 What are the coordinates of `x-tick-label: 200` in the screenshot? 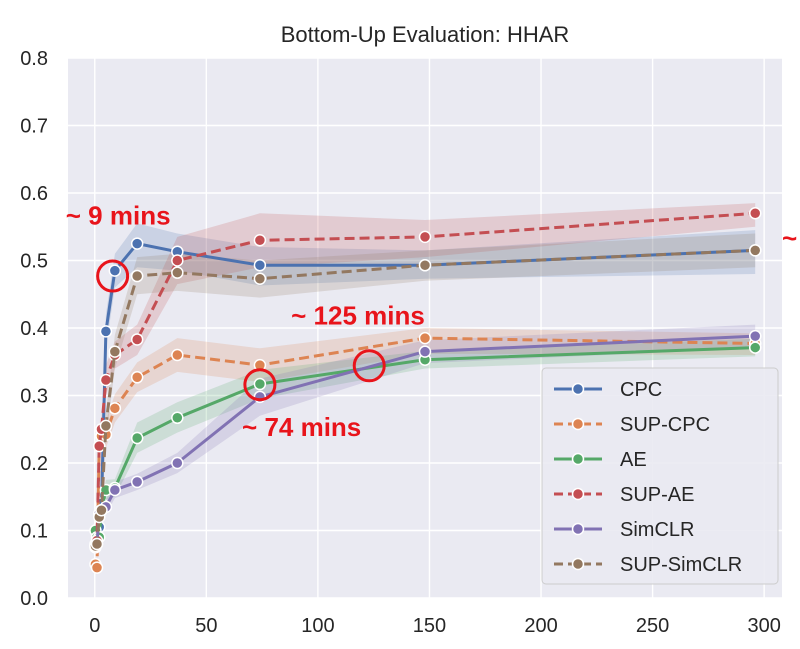 It's located at (540, 626).